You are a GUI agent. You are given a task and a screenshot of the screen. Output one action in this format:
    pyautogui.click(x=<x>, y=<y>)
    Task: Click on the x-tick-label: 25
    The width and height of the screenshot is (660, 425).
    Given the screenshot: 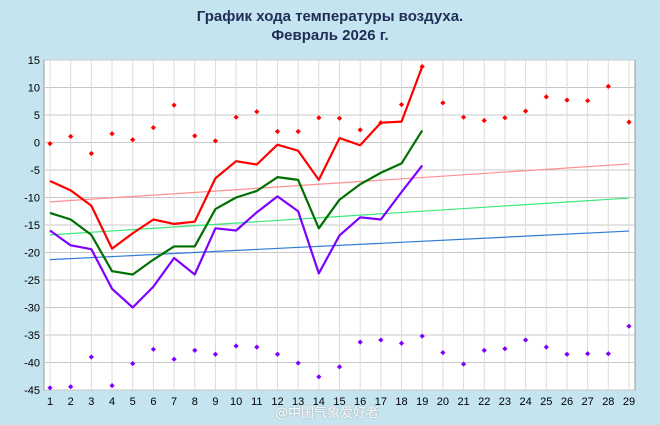 What is the action you would take?
    pyautogui.click(x=546, y=402)
    